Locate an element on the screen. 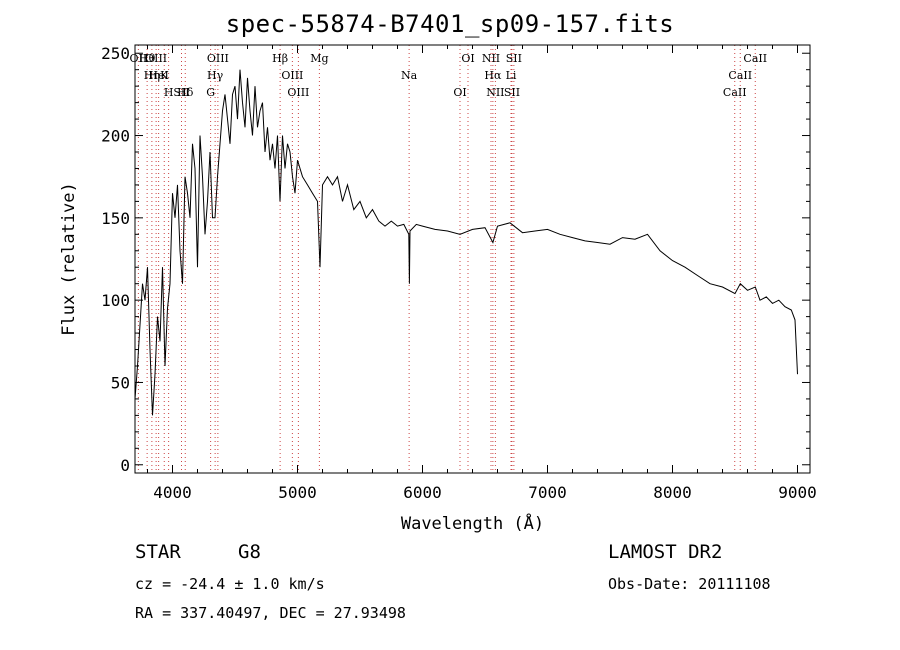  line-marker-label: Na is located at coordinates (409, 75).